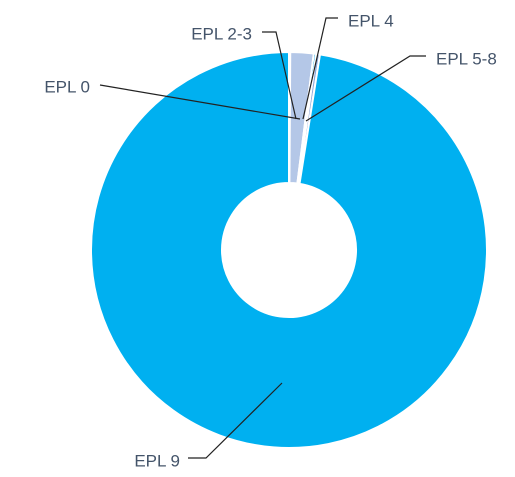 This screenshot has height=477, width=515. What do you see at coordinates (67, 86) in the screenshot?
I see `label-epl-0: EPL 0` at bounding box center [67, 86].